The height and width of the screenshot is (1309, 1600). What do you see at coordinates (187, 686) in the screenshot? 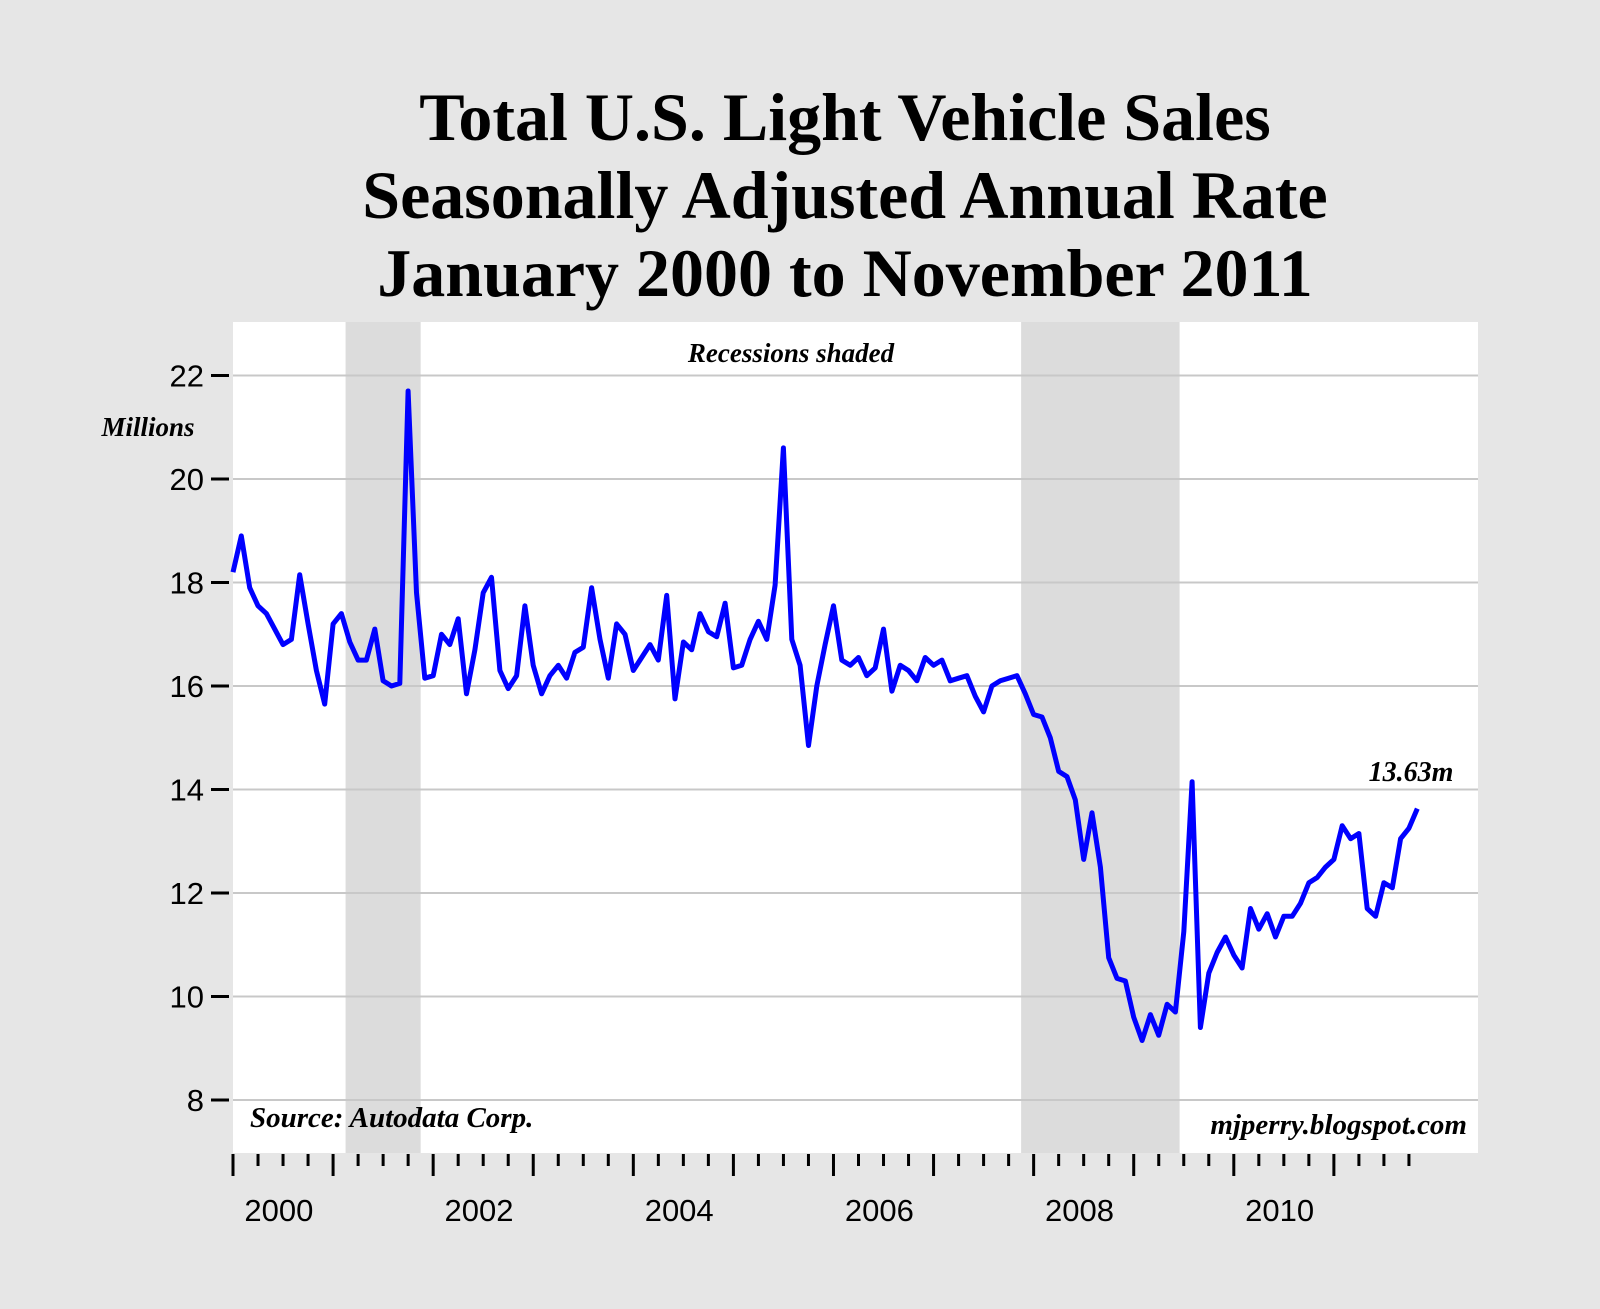
I see `y-tick-label: 16` at bounding box center [187, 686].